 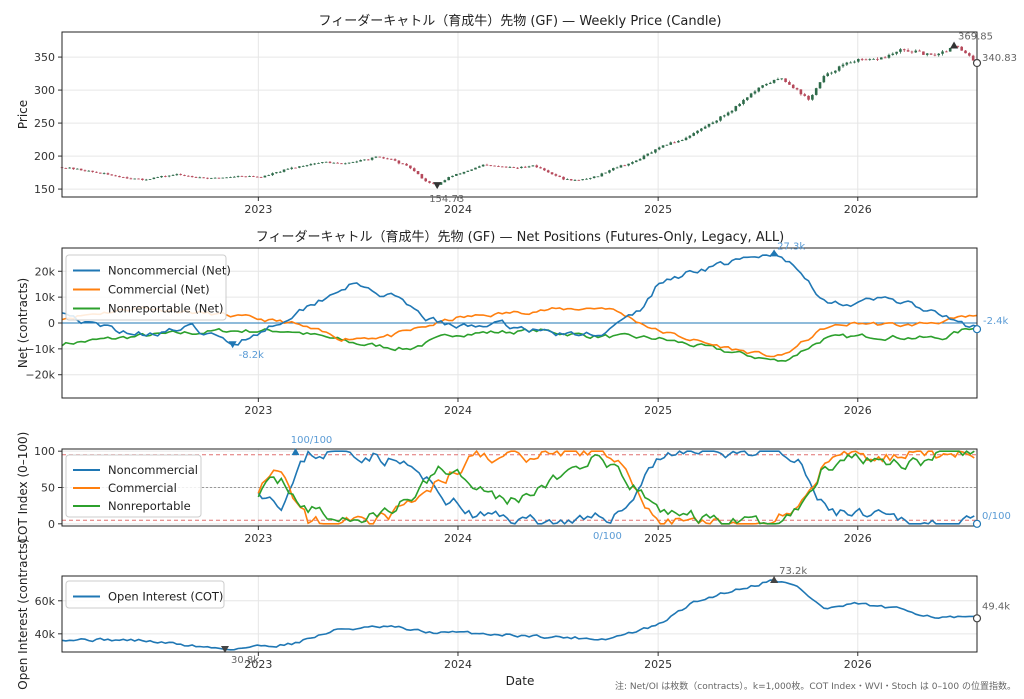 What do you see at coordinates (954, 45) in the screenshot?
I see `high-marker` at bounding box center [954, 45].